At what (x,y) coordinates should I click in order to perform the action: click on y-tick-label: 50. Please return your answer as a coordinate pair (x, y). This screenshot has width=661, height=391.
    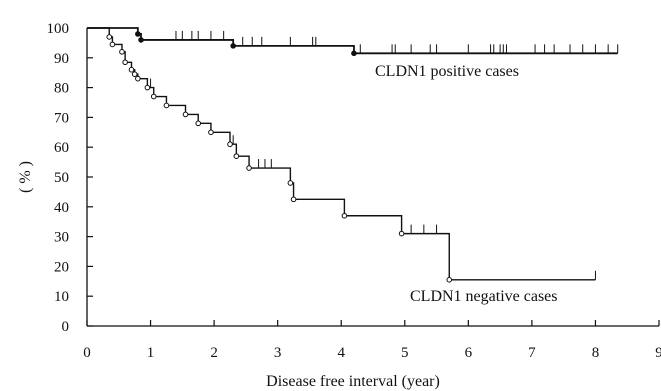
    Looking at the image, I should click on (61, 178).